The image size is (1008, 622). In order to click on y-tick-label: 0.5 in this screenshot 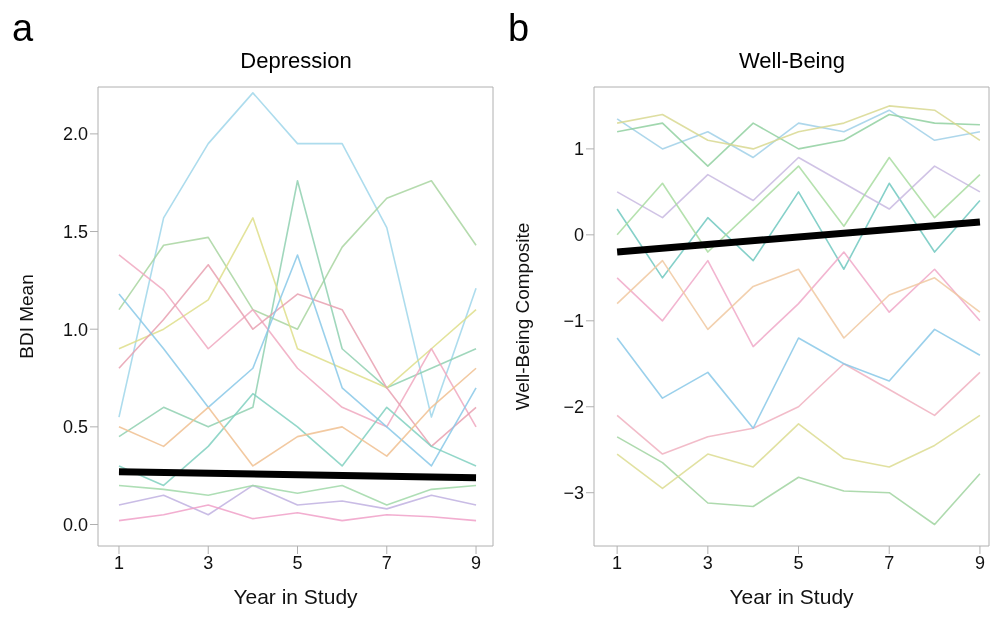, I will do `click(75, 427)`.